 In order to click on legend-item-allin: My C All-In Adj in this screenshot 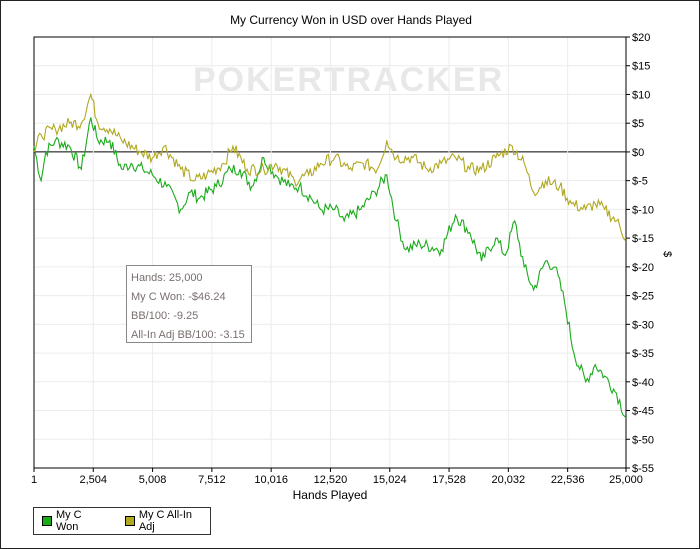, I will do `click(167, 521)`.